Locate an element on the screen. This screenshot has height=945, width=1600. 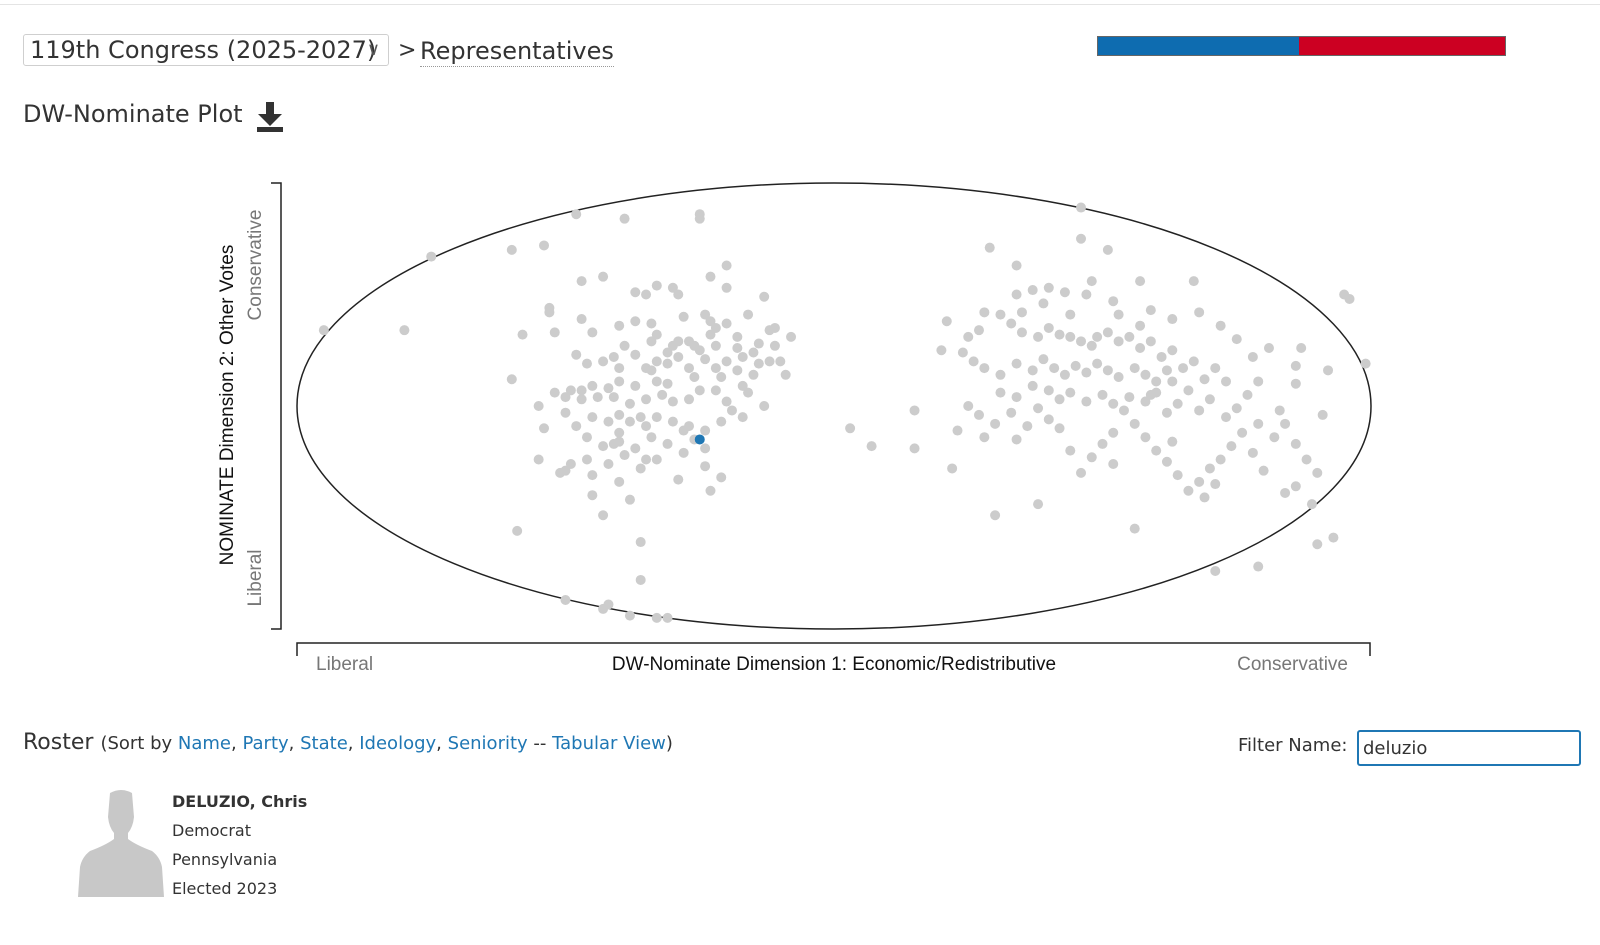
congress-select: 119th Congress (2025-2027) ∨ is located at coordinates (206, 50).